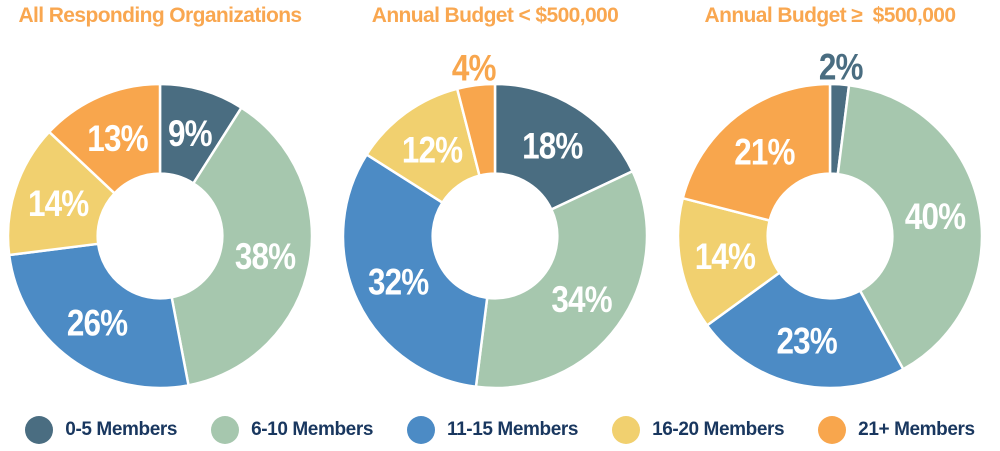 The width and height of the screenshot is (1000, 451). What do you see at coordinates (807, 341) in the screenshot?
I see `slice-label-11-15-members: 23%` at bounding box center [807, 341].